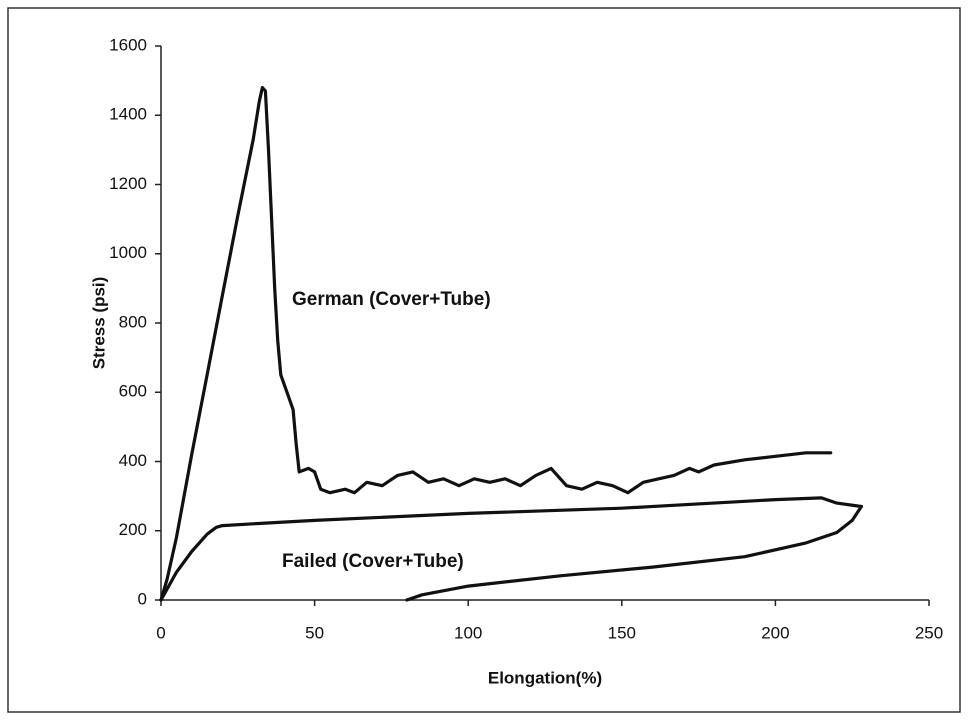 This screenshot has width=969, height=721. What do you see at coordinates (775, 632) in the screenshot?
I see `x-tick-label: 200` at bounding box center [775, 632].